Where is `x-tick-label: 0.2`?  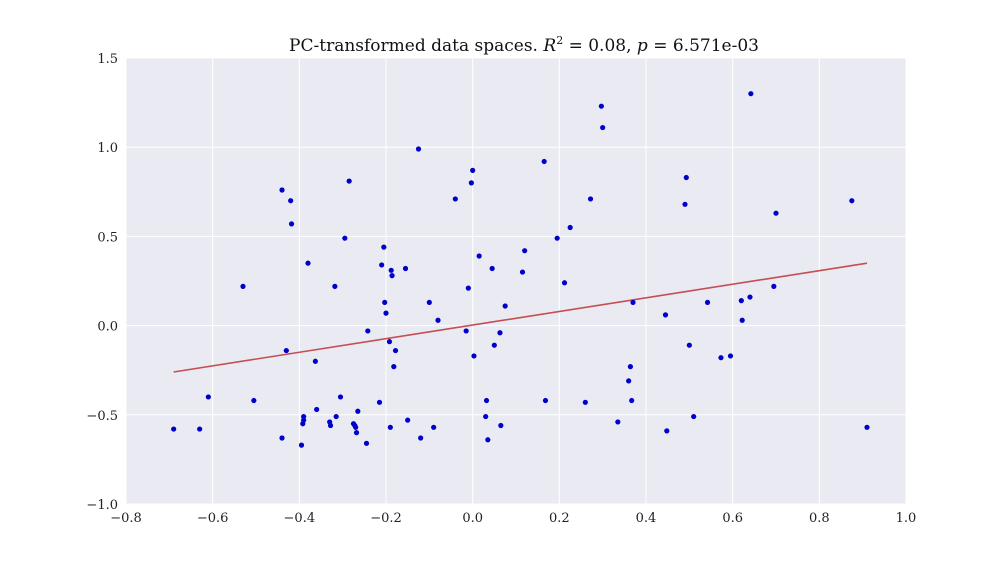
x-tick-label: 0.2 is located at coordinates (559, 518).